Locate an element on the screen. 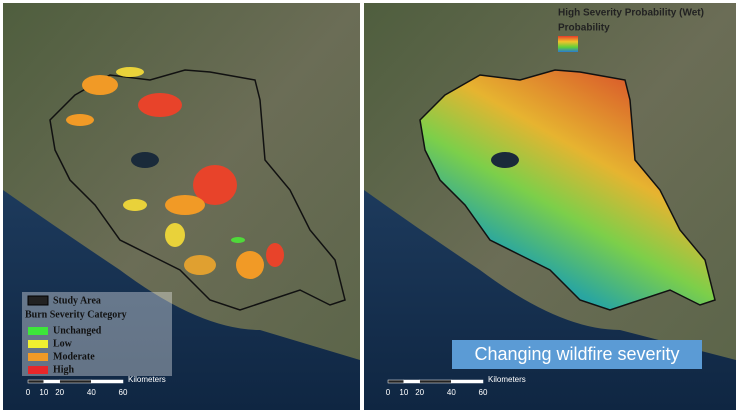 This screenshot has height=419, width=740. burn-patches is located at coordinates (175, 173).